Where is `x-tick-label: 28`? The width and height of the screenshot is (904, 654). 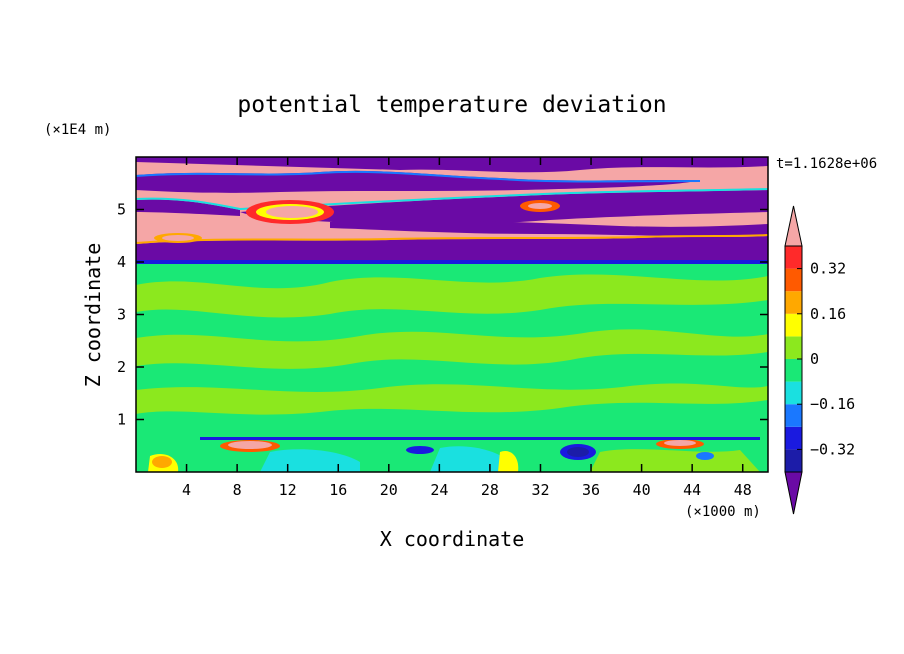 x-tick-label: 28 is located at coordinates (490, 490).